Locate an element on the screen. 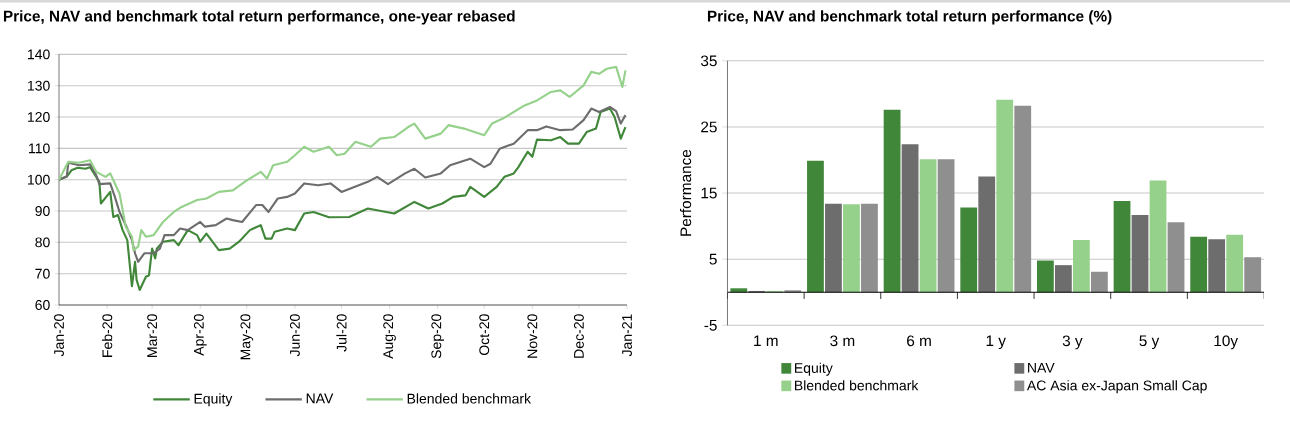 The height and width of the screenshot is (426, 1290). y-axis-title: Performance is located at coordinates (685, 192).